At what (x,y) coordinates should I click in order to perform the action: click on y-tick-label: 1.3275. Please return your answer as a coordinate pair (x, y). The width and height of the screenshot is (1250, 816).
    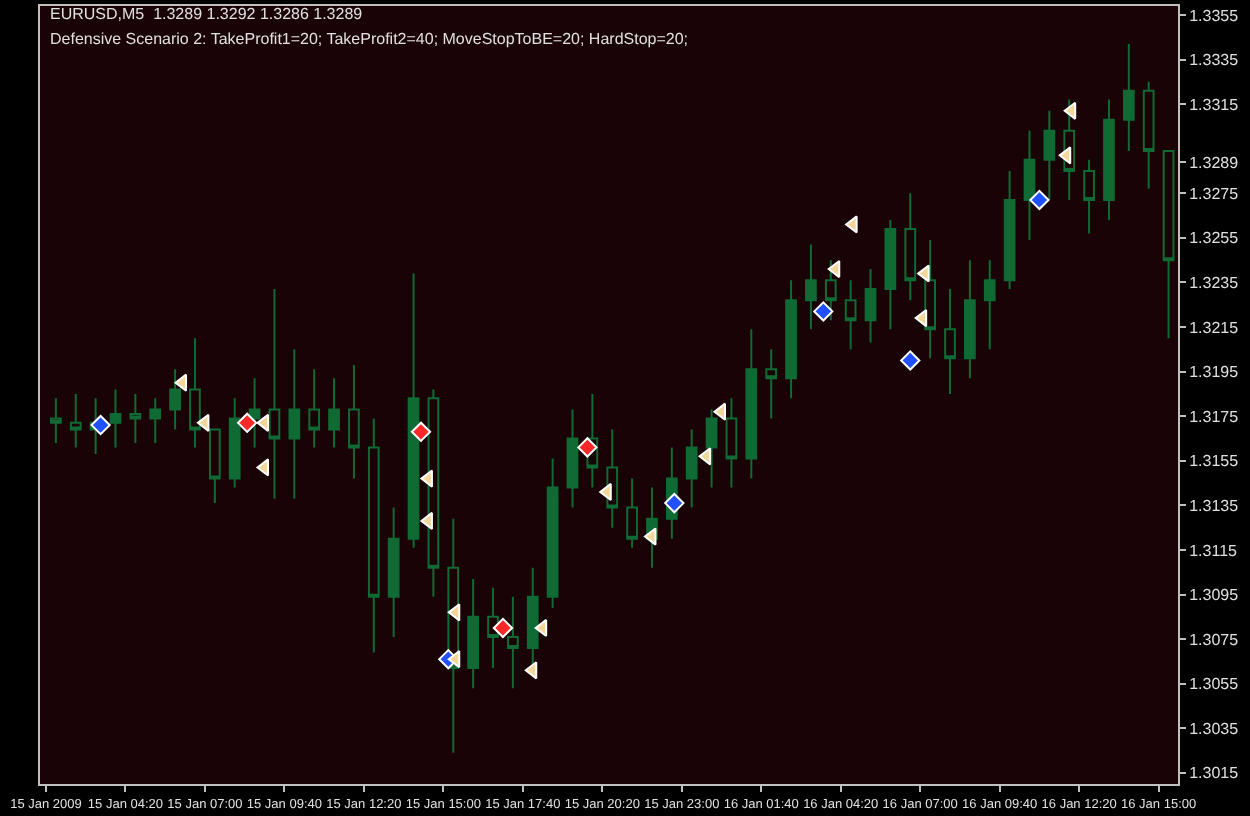
    Looking at the image, I should click on (1214, 193).